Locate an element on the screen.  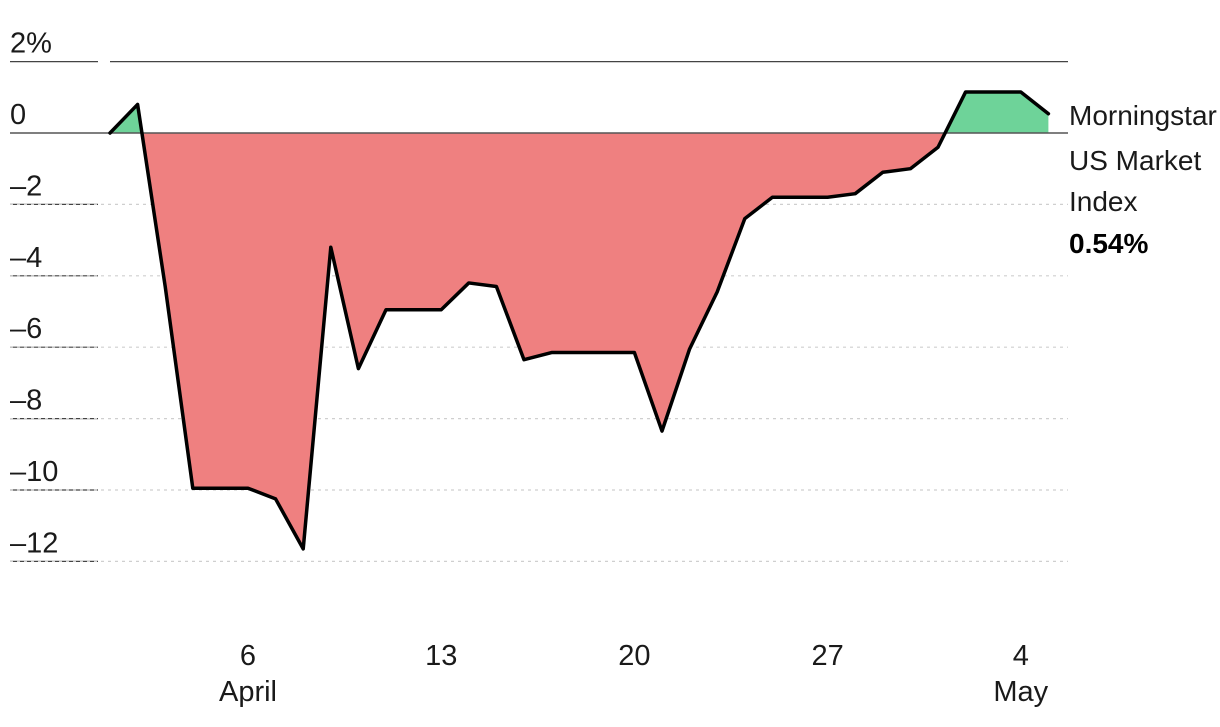
y-tick-label: –4 is located at coordinates (26, 258).